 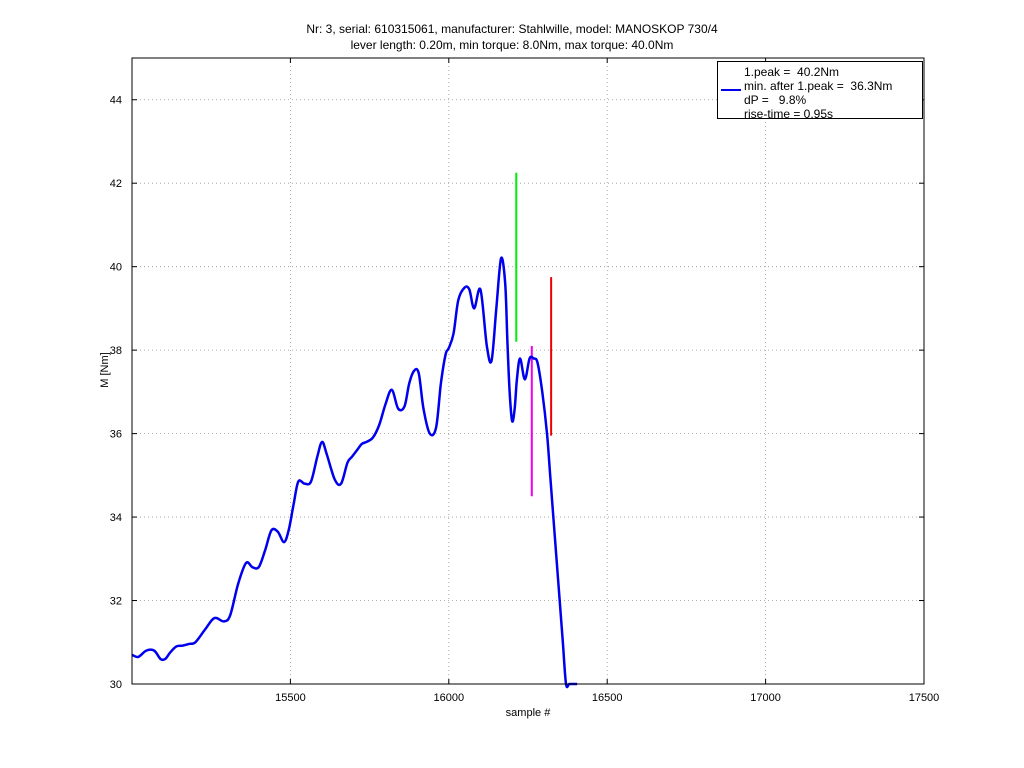 I want to click on y-tick-label: 34, so click(x=116, y=518).